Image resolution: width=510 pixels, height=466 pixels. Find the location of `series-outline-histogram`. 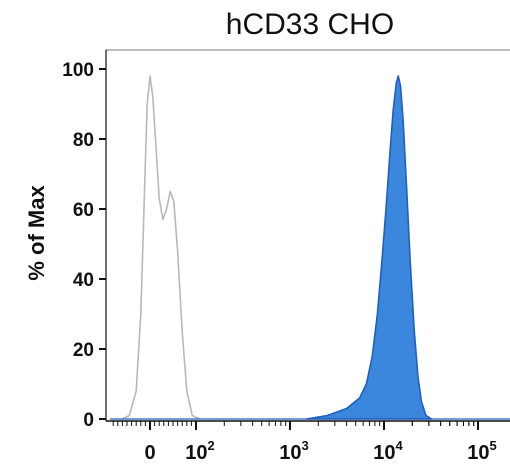

series-outline-histogram is located at coordinates (161, 247).